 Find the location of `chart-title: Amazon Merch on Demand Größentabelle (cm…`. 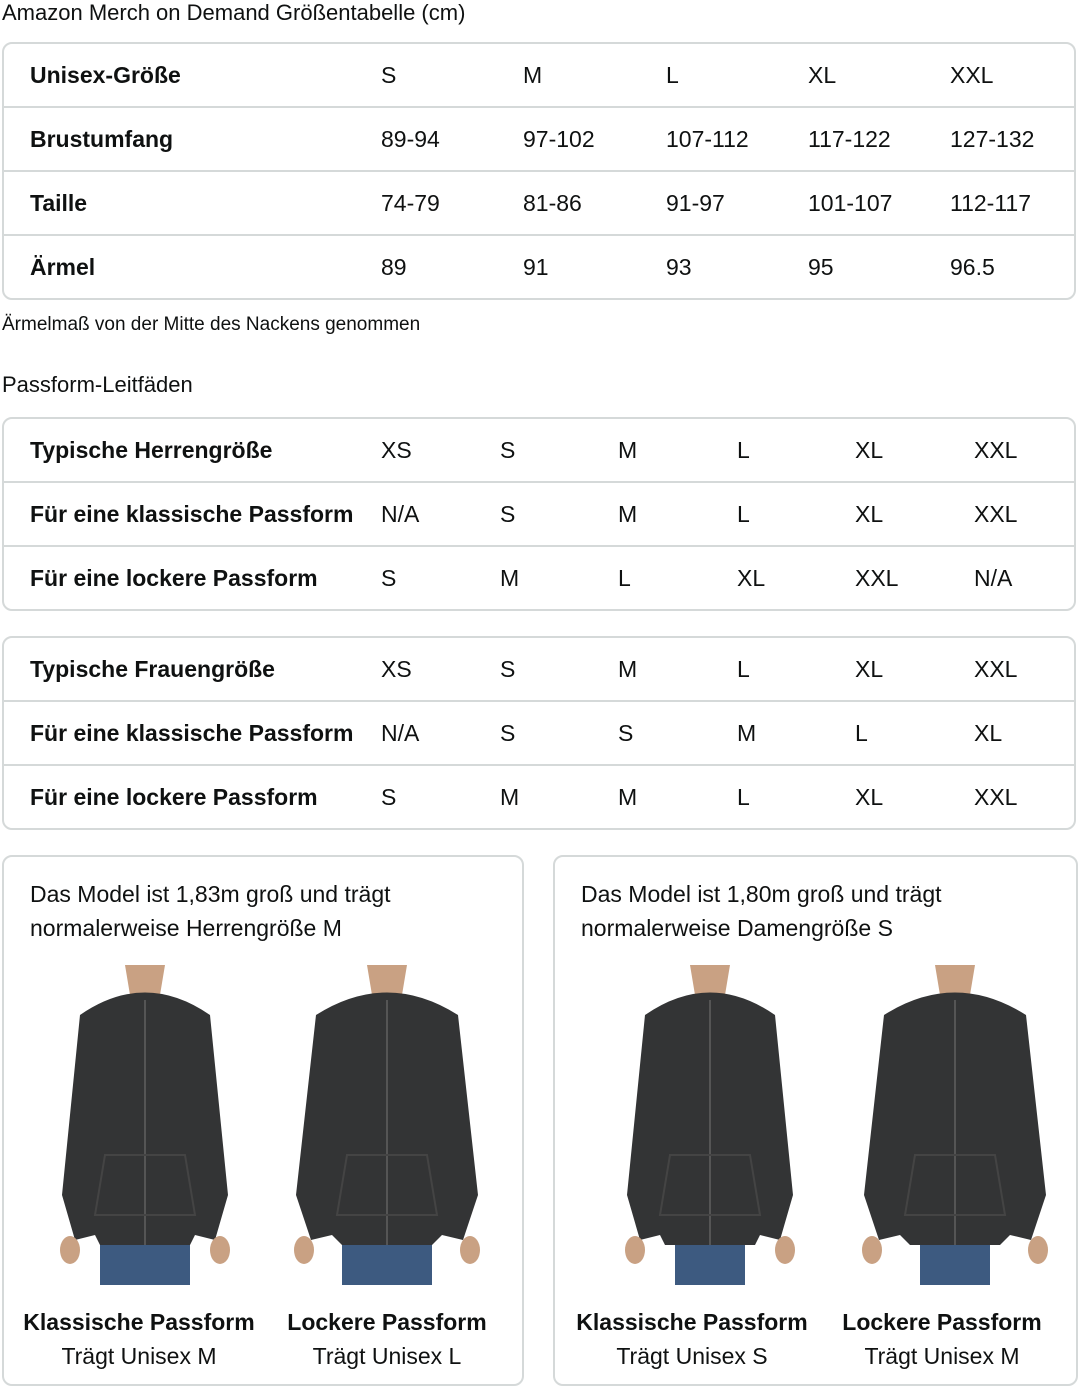

chart-title: Amazon Merch on Demand Größentabelle (cm… is located at coordinates (234, 12).